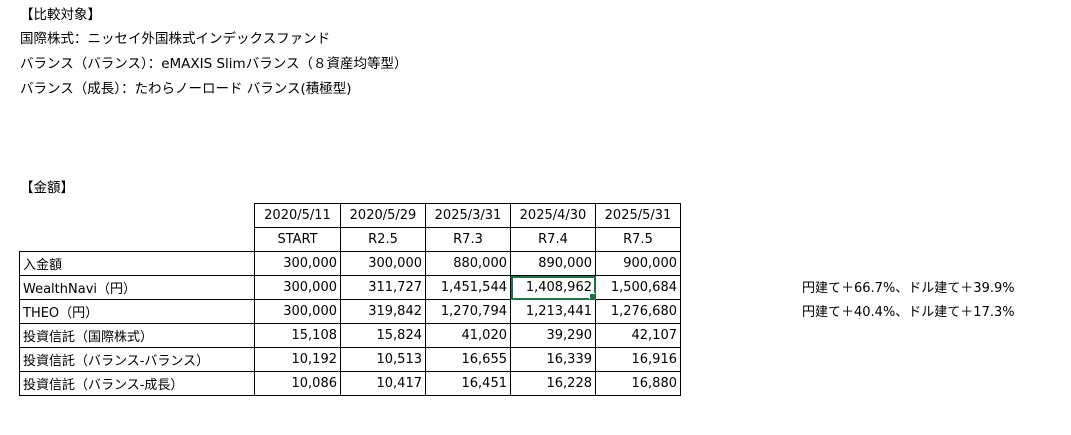  What do you see at coordinates (297, 359) in the screenshot?
I see `value-cell: 10,192` at bounding box center [297, 359].